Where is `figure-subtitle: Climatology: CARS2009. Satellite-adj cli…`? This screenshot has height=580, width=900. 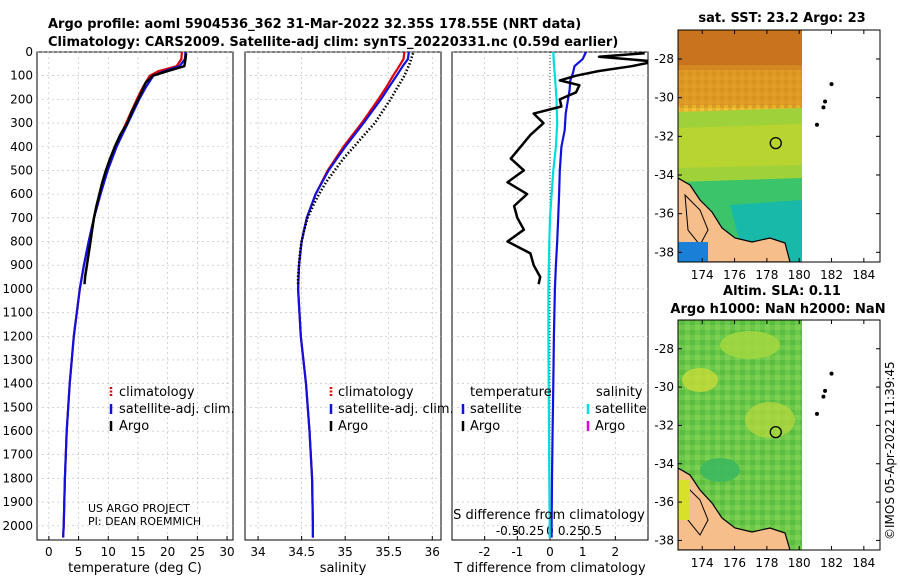 figure-subtitle: Climatology: CARS2009. Satellite-adj cli… is located at coordinates (333, 42).